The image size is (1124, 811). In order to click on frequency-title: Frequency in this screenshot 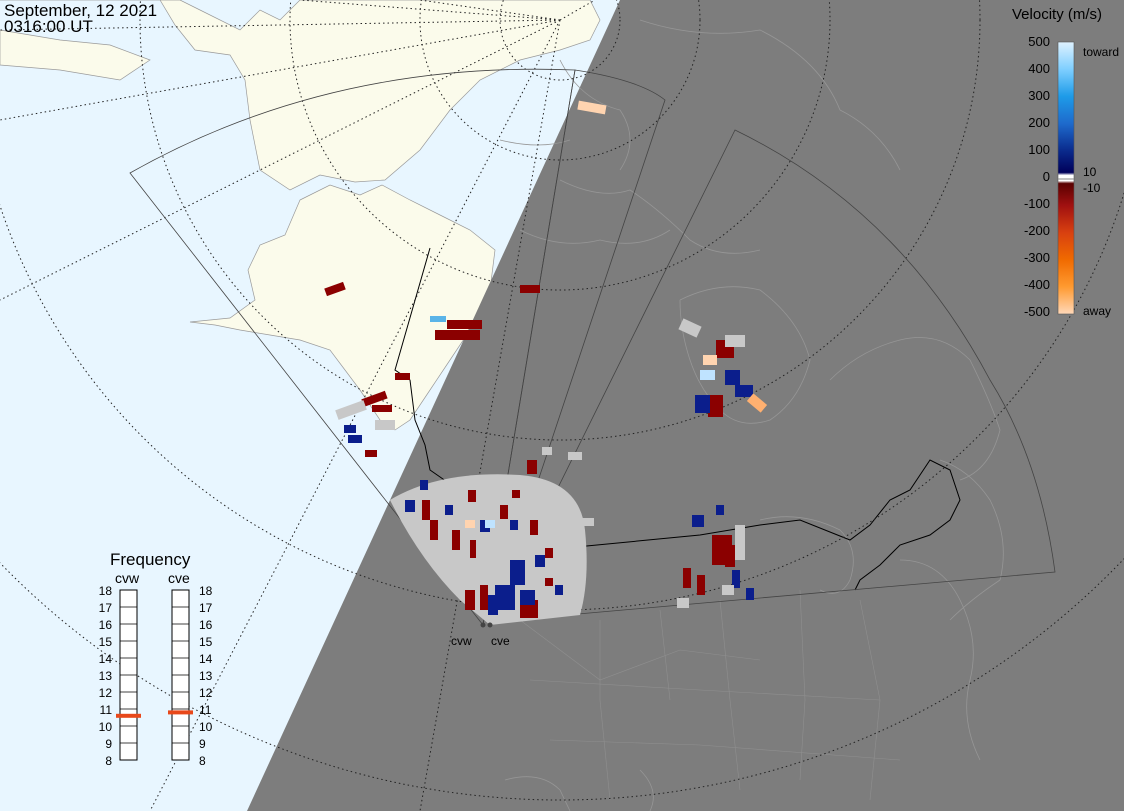, I will do `click(150, 559)`.